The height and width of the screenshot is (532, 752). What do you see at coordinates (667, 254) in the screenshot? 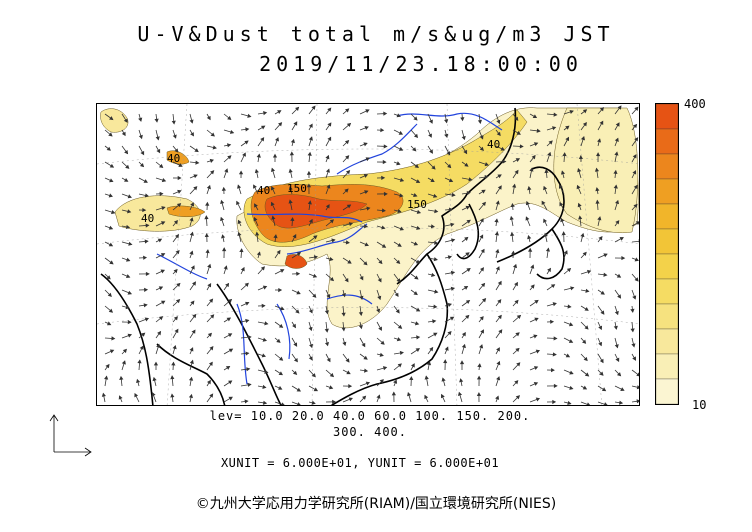
I see `colorbar` at bounding box center [667, 254].